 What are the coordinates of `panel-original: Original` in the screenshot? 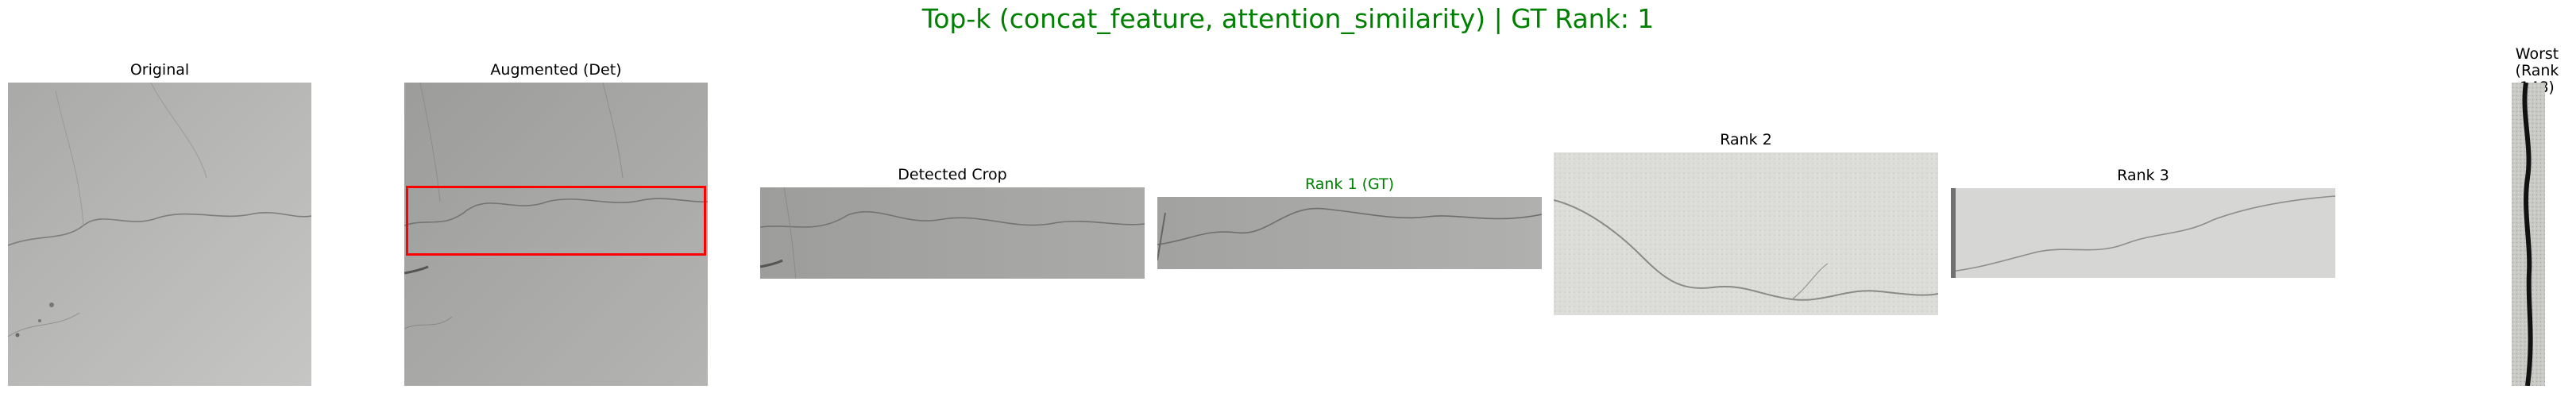 It's located at (159, 224).